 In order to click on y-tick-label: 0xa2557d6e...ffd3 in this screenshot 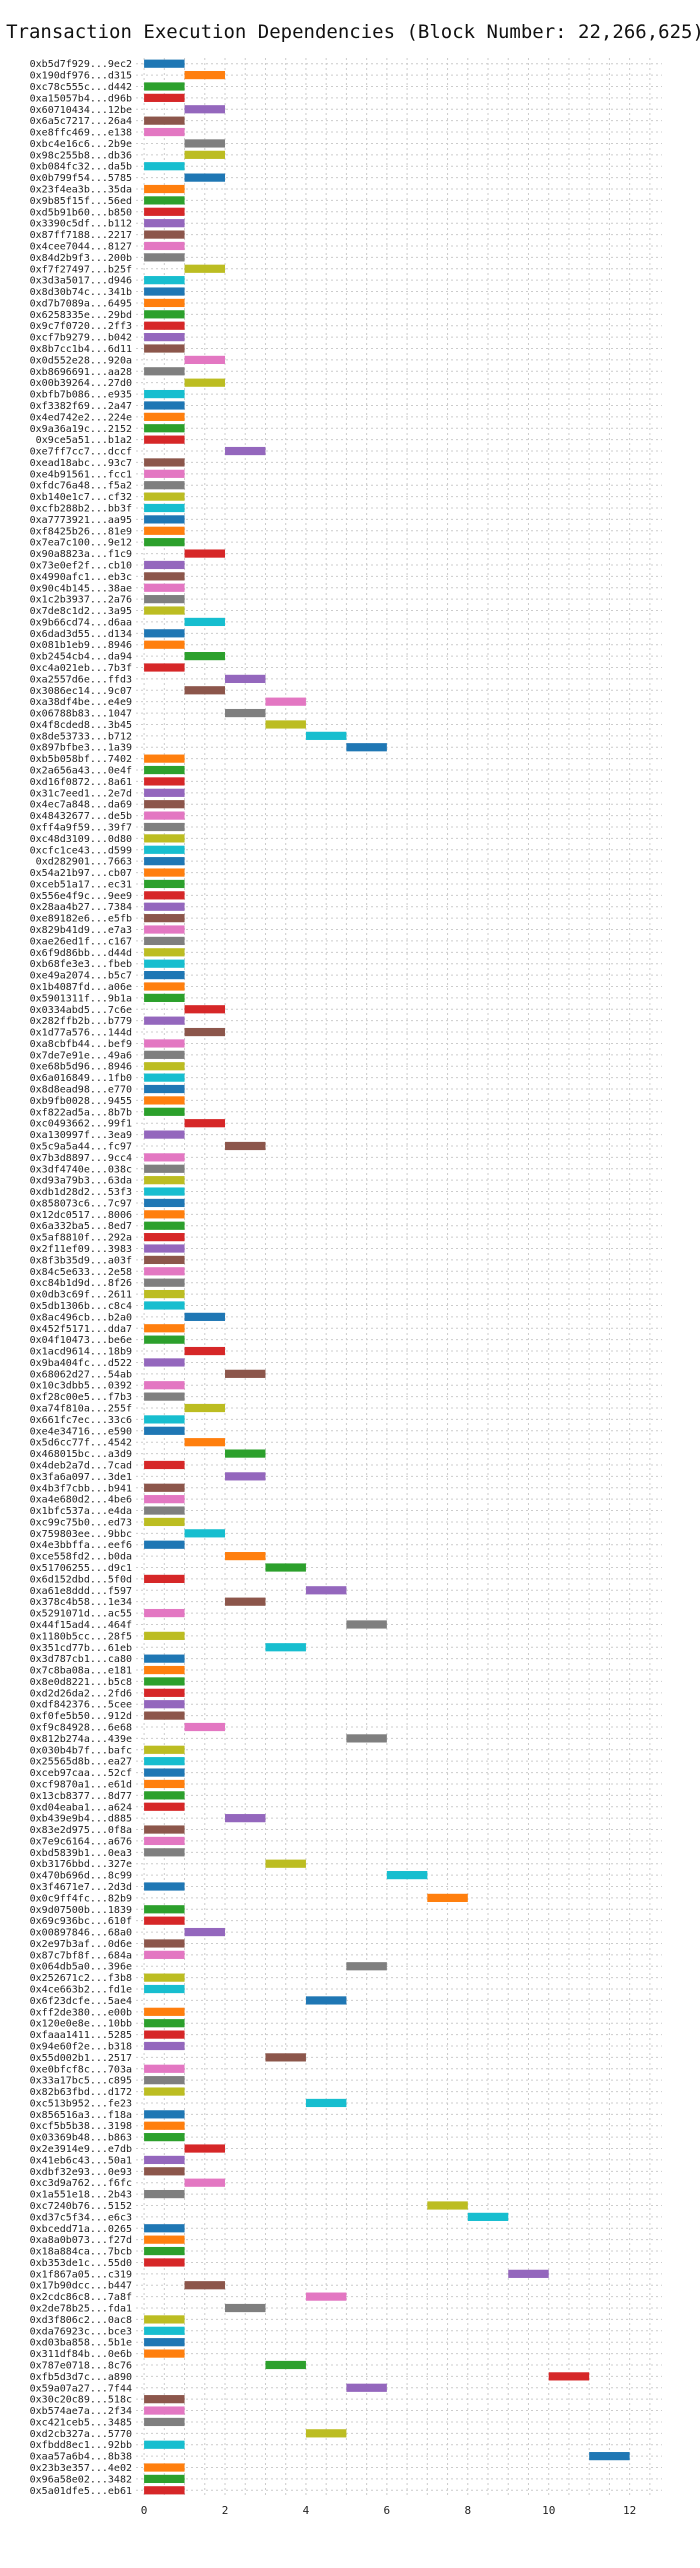, I will do `click(81, 679)`.